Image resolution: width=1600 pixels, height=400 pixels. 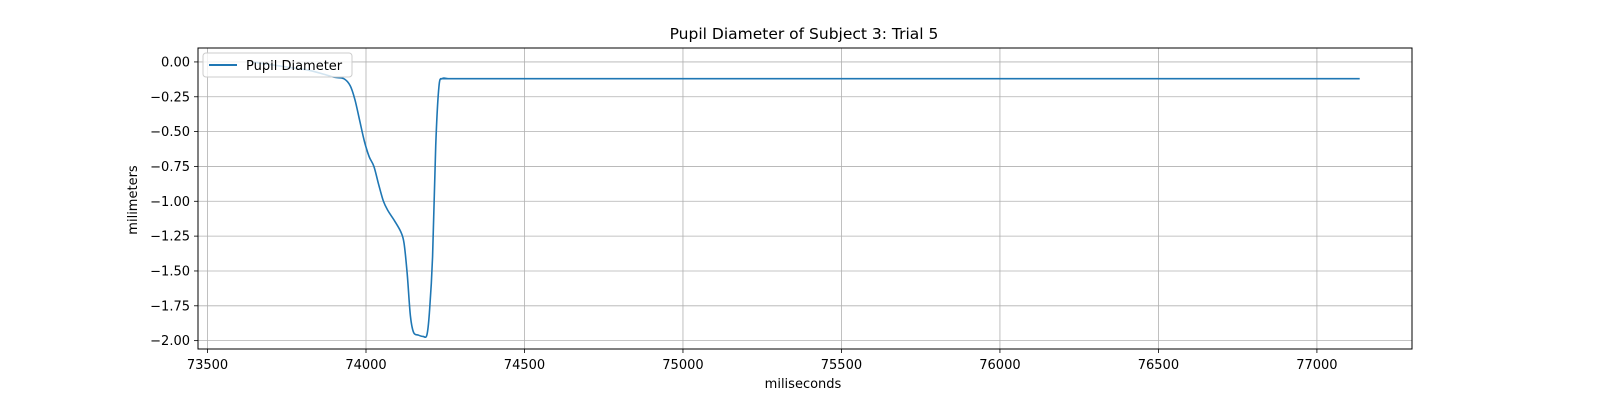 What do you see at coordinates (170, 132) in the screenshot?
I see `y-tick-label: −0.50` at bounding box center [170, 132].